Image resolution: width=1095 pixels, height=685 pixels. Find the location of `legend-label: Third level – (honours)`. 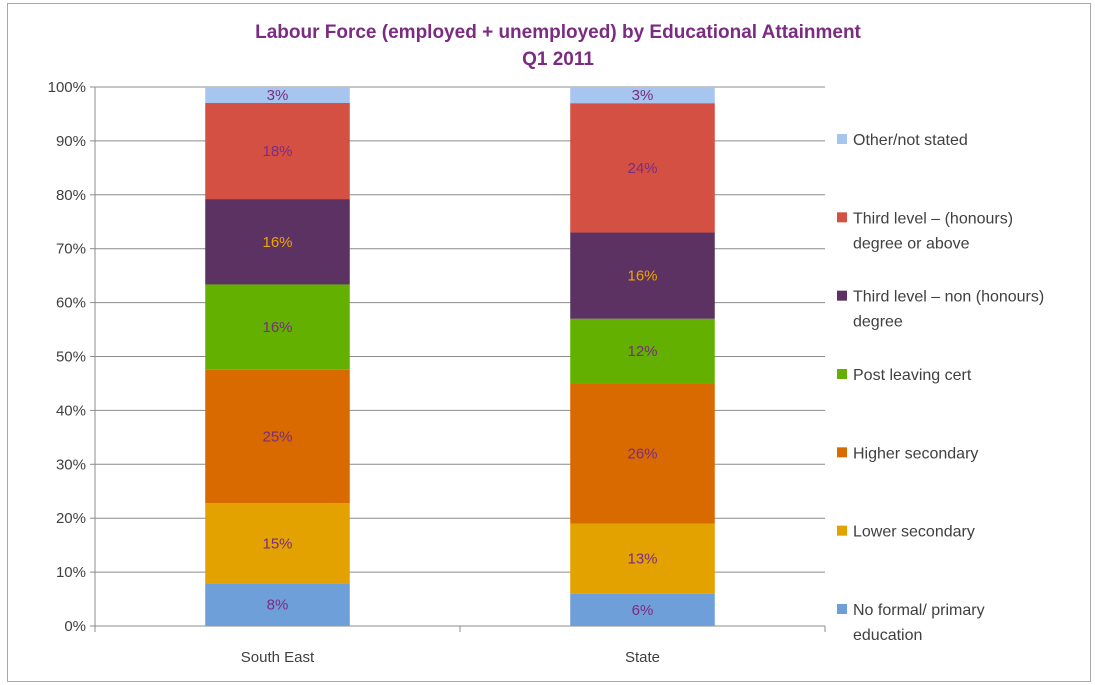

legend-label: Third level – (honours) is located at coordinates (933, 218).